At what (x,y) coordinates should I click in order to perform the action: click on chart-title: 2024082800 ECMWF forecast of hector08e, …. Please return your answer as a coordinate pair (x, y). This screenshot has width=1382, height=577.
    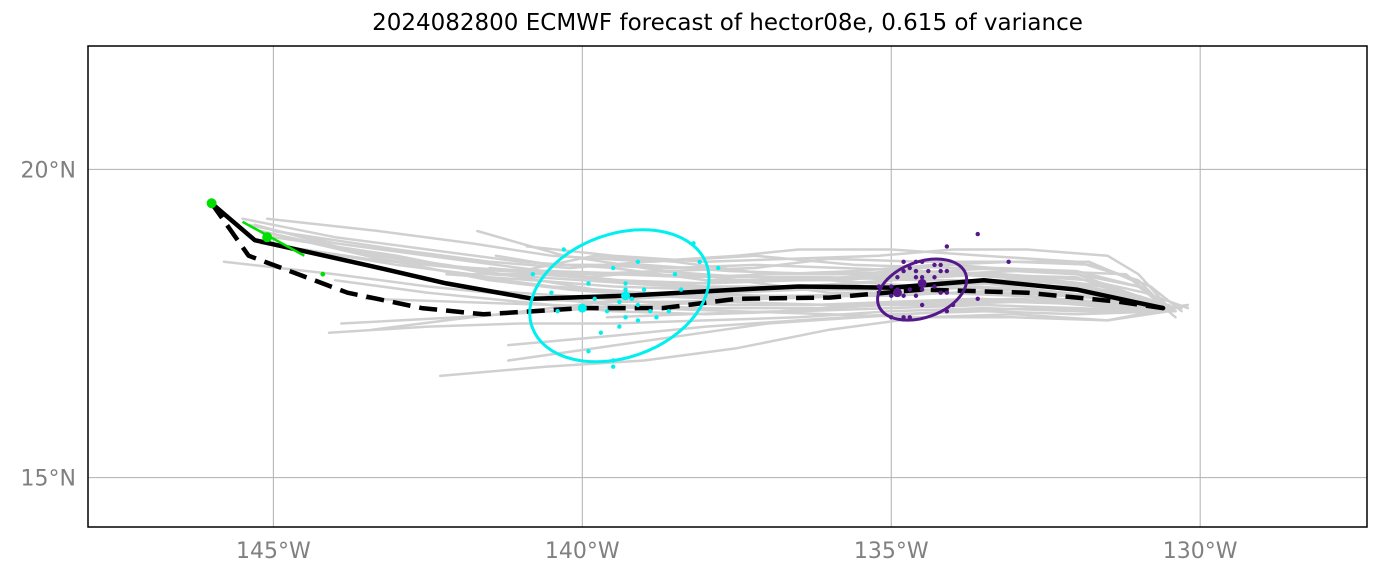
    Looking at the image, I should click on (727, 23).